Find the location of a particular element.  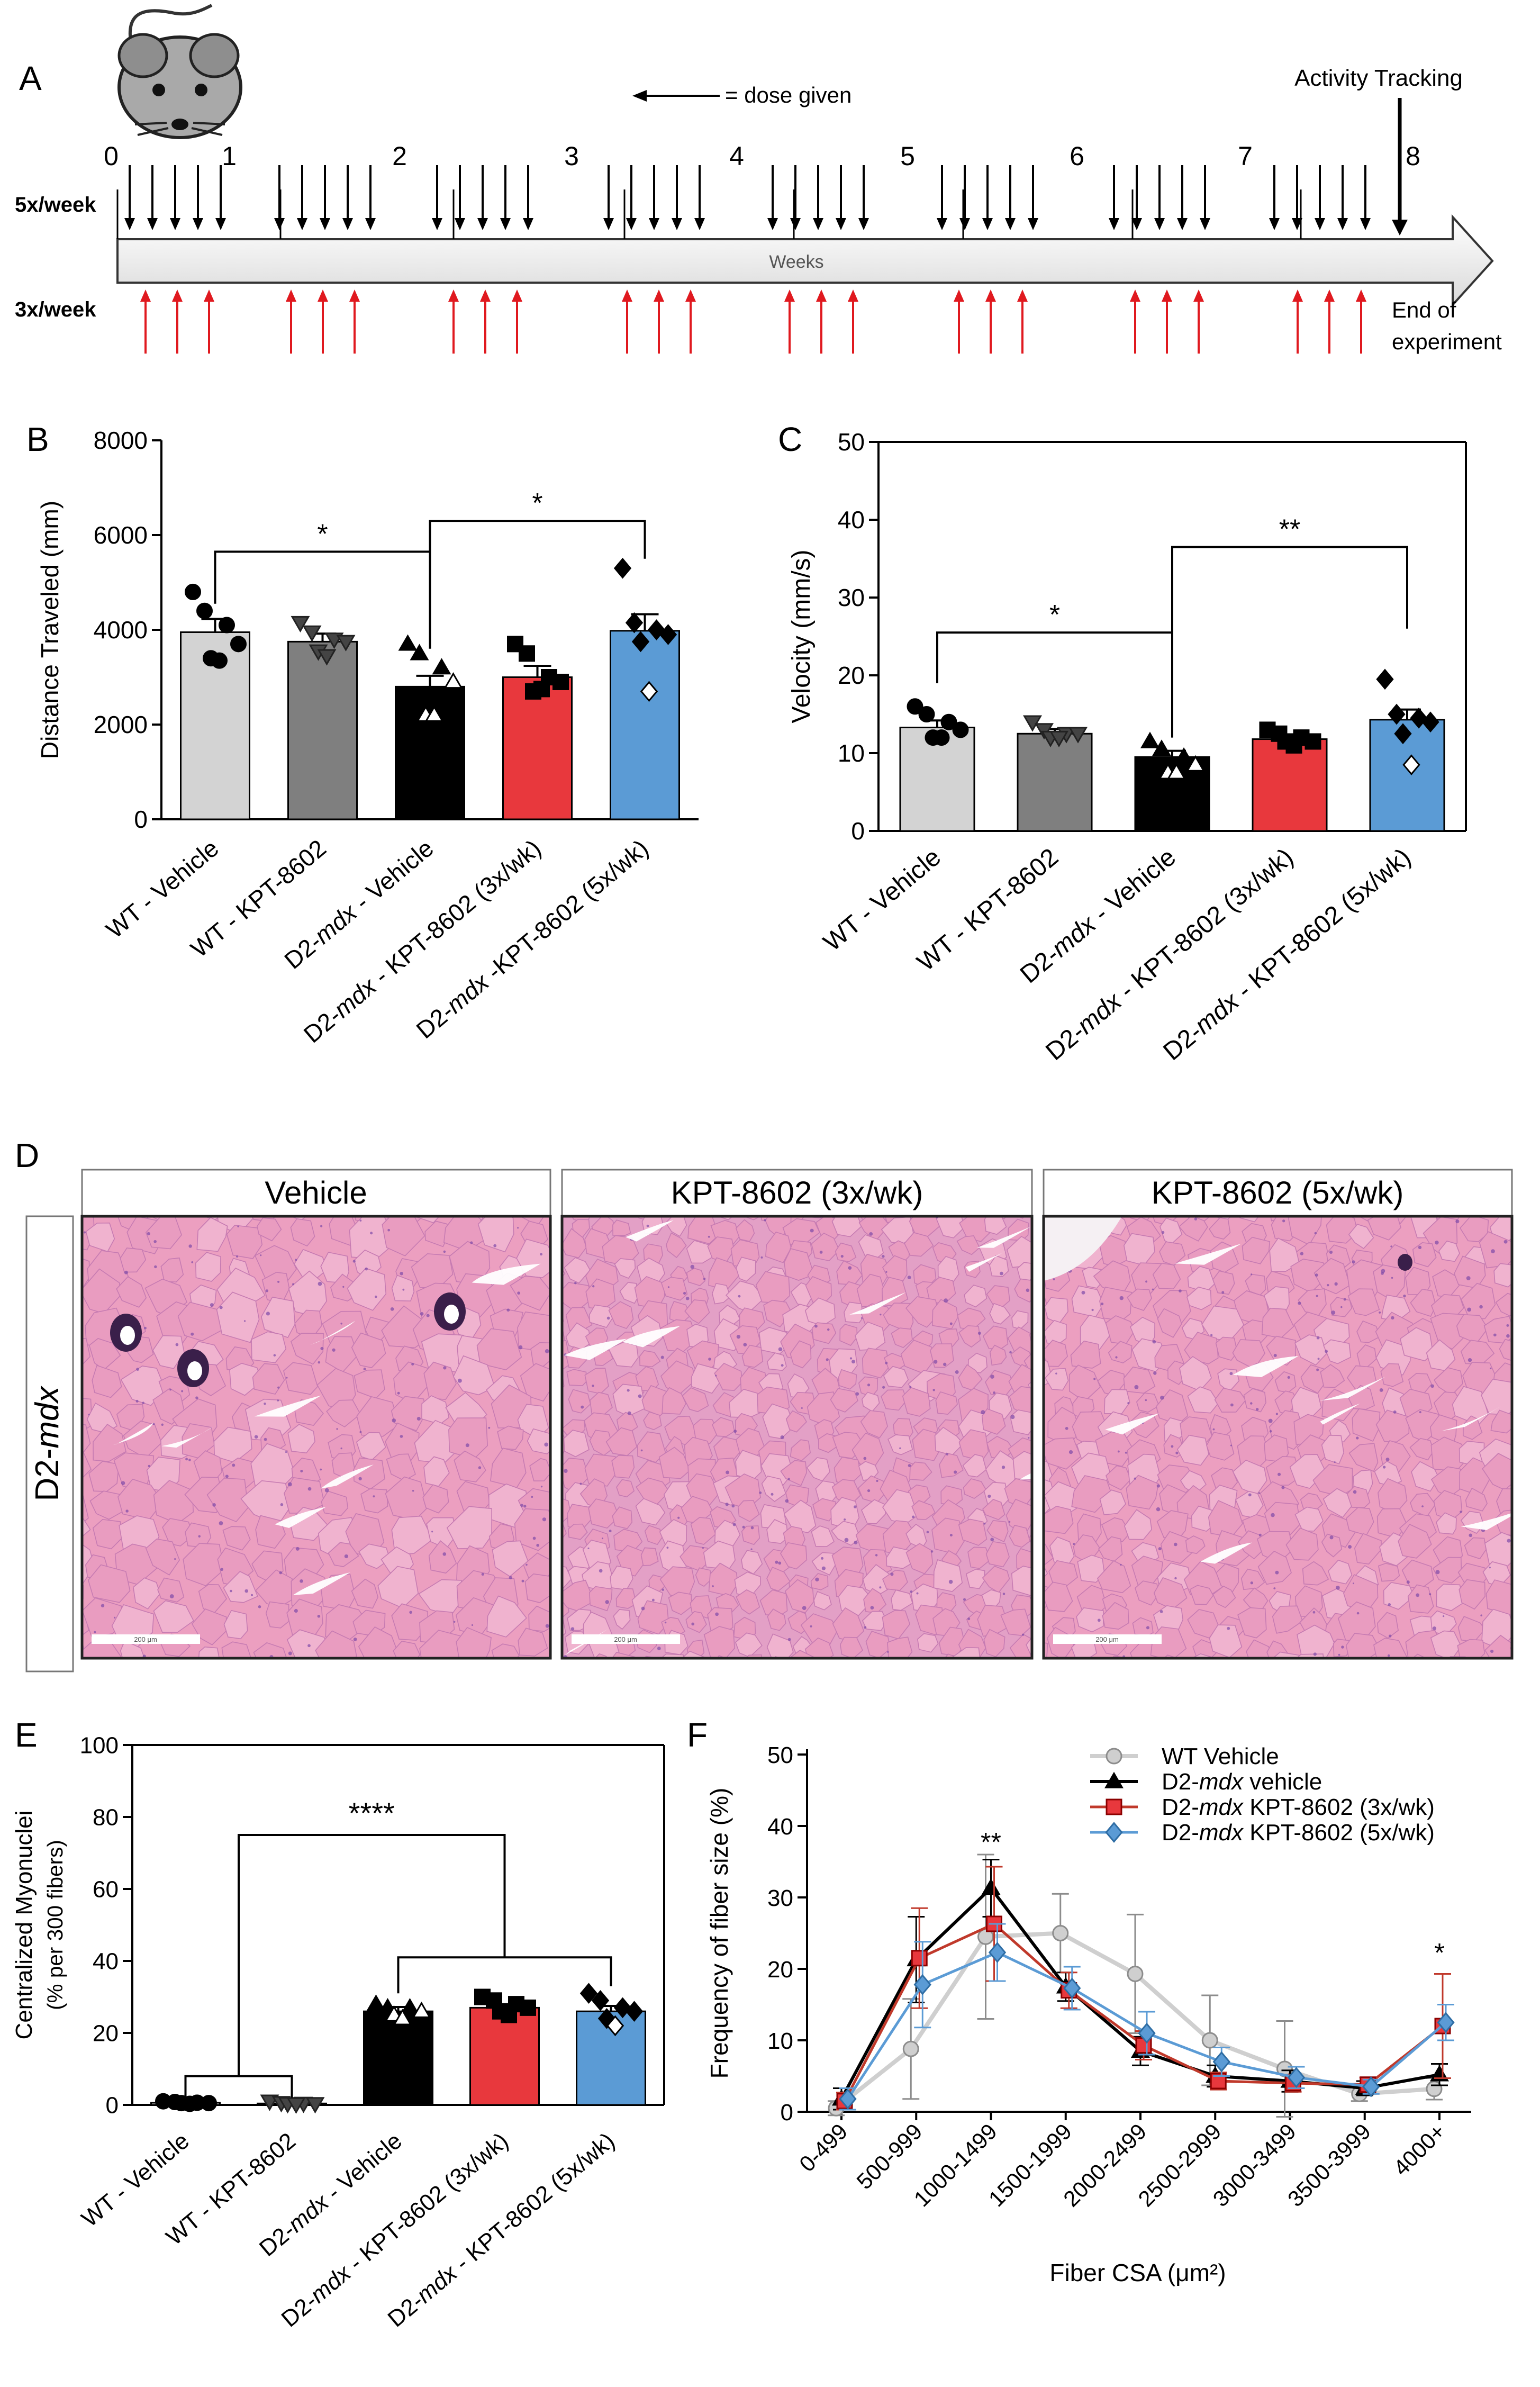

week-number-label: 3 is located at coordinates (571, 156).